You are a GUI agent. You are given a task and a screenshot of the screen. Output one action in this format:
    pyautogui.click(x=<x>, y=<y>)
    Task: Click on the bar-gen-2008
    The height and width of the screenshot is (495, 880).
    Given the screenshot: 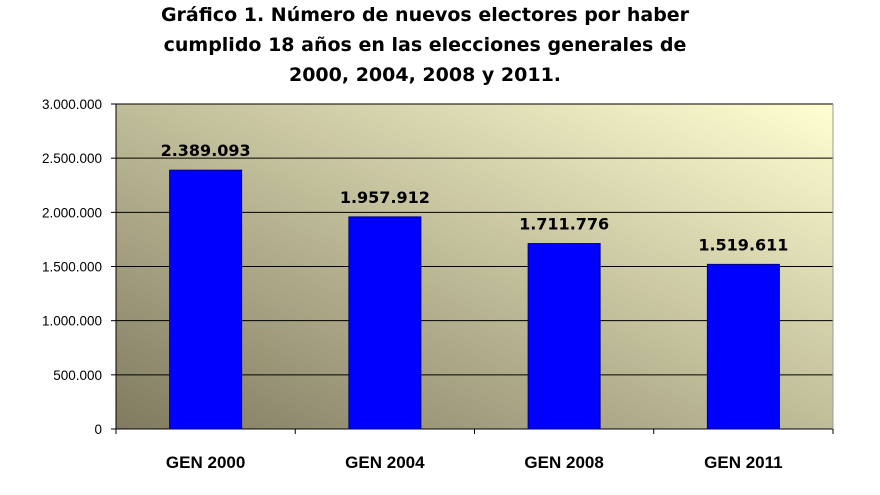 What is the action you would take?
    pyautogui.click(x=564, y=336)
    